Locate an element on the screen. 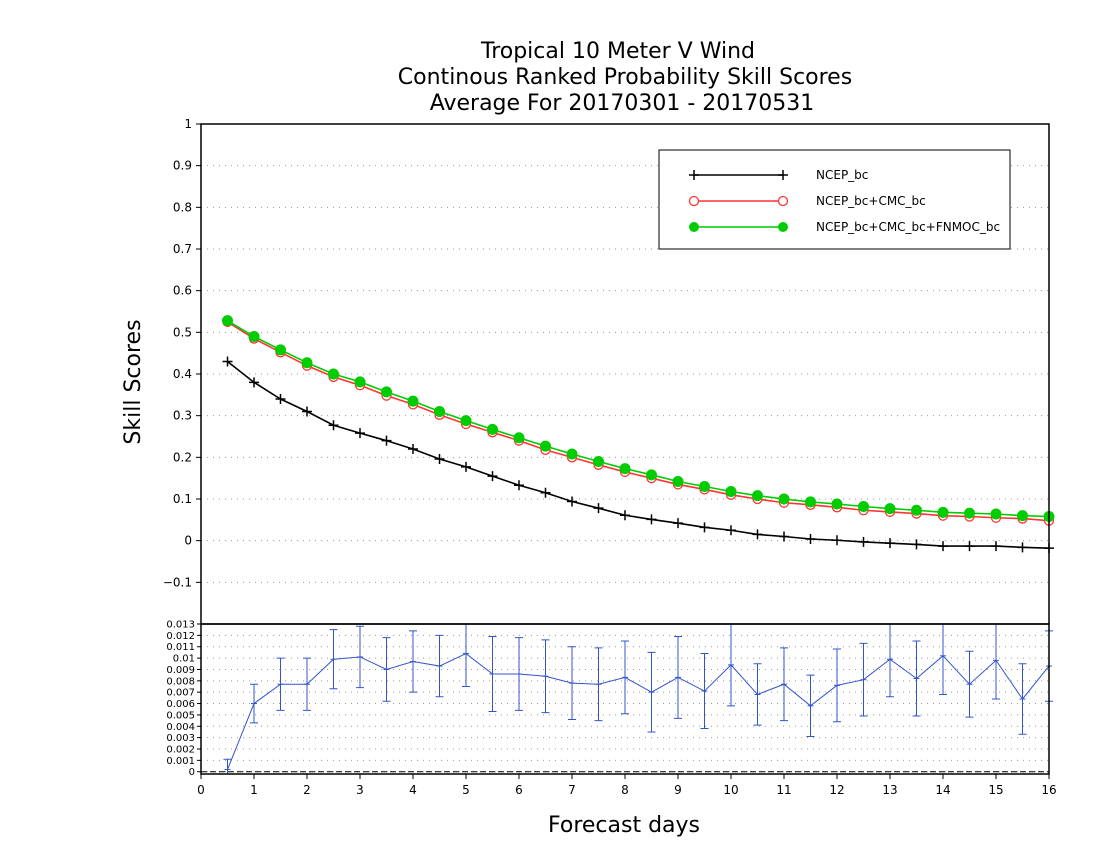 The width and height of the screenshot is (1100, 850). bottom-panel-series is located at coordinates (638, 699).